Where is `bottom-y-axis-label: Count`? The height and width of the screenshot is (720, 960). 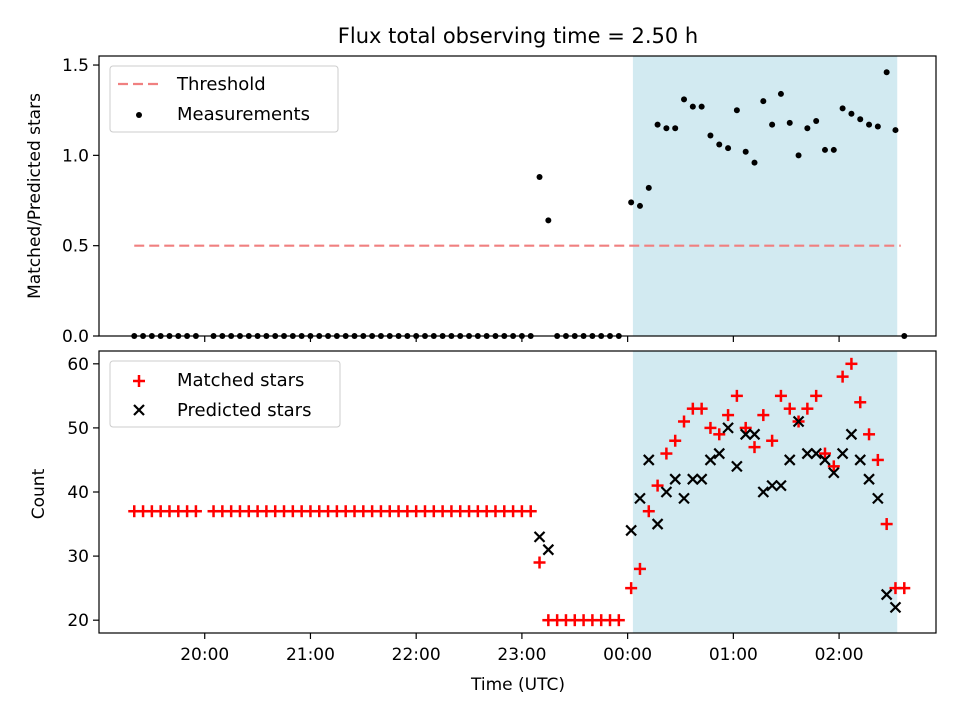
bottom-y-axis-label: Count is located at coordinates (39, 493).